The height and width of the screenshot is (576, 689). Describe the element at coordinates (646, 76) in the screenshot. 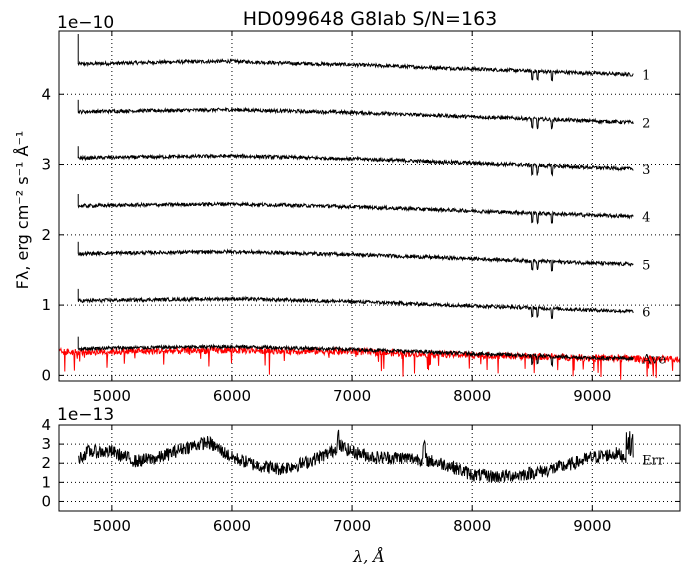

I see `series-label-1: 1` at that location.